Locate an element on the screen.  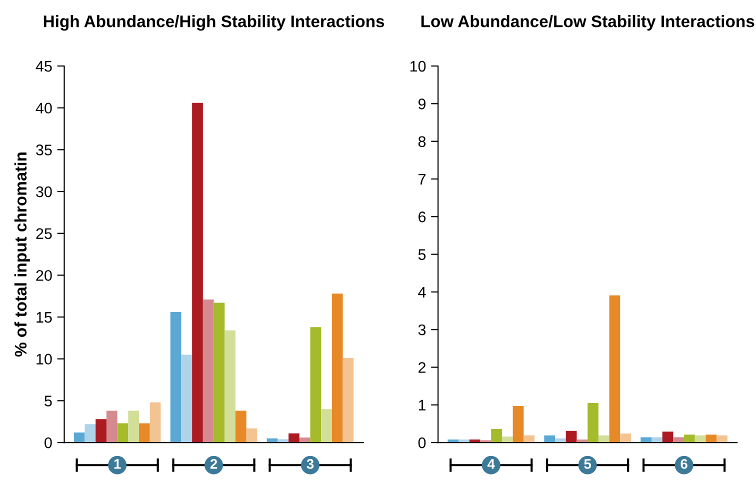
y-tick-label: 25 is located at coordinates (44, 234).